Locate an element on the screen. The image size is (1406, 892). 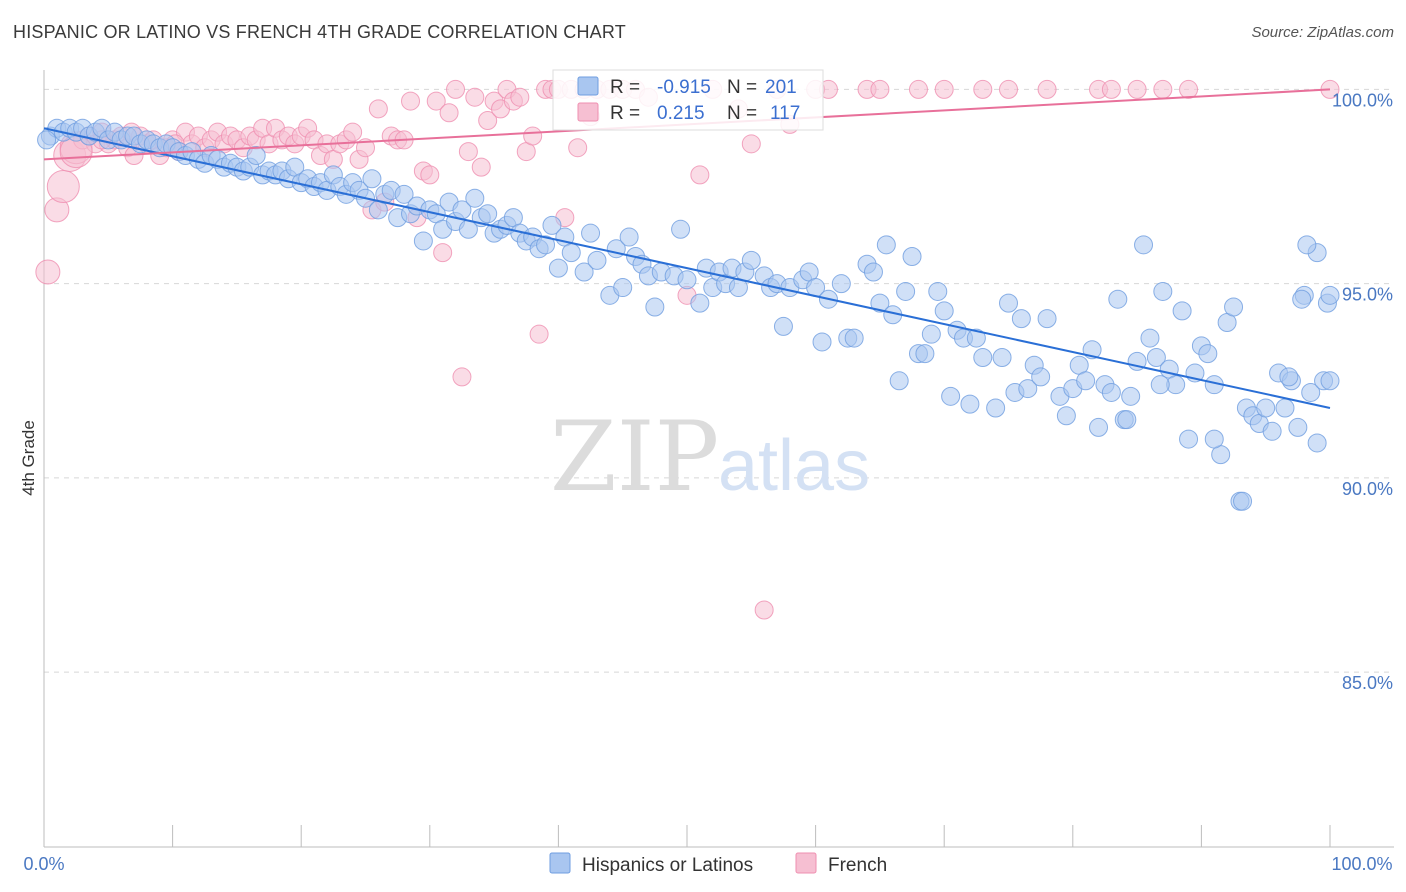
y-tick-label: 95.0% is located at coordinates (1367, 295).